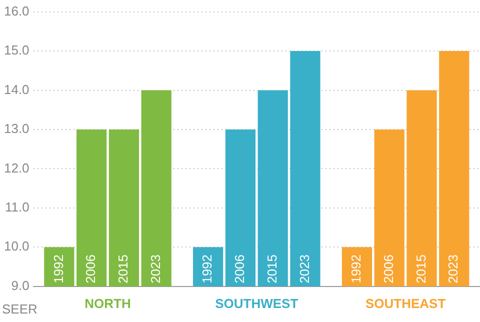 This screenshot has width=480, height=322. What do you see at coordinates (17, 10) in the screenshot?
I see `y-tick-label: 16.0` at bounding box center [17, 10].